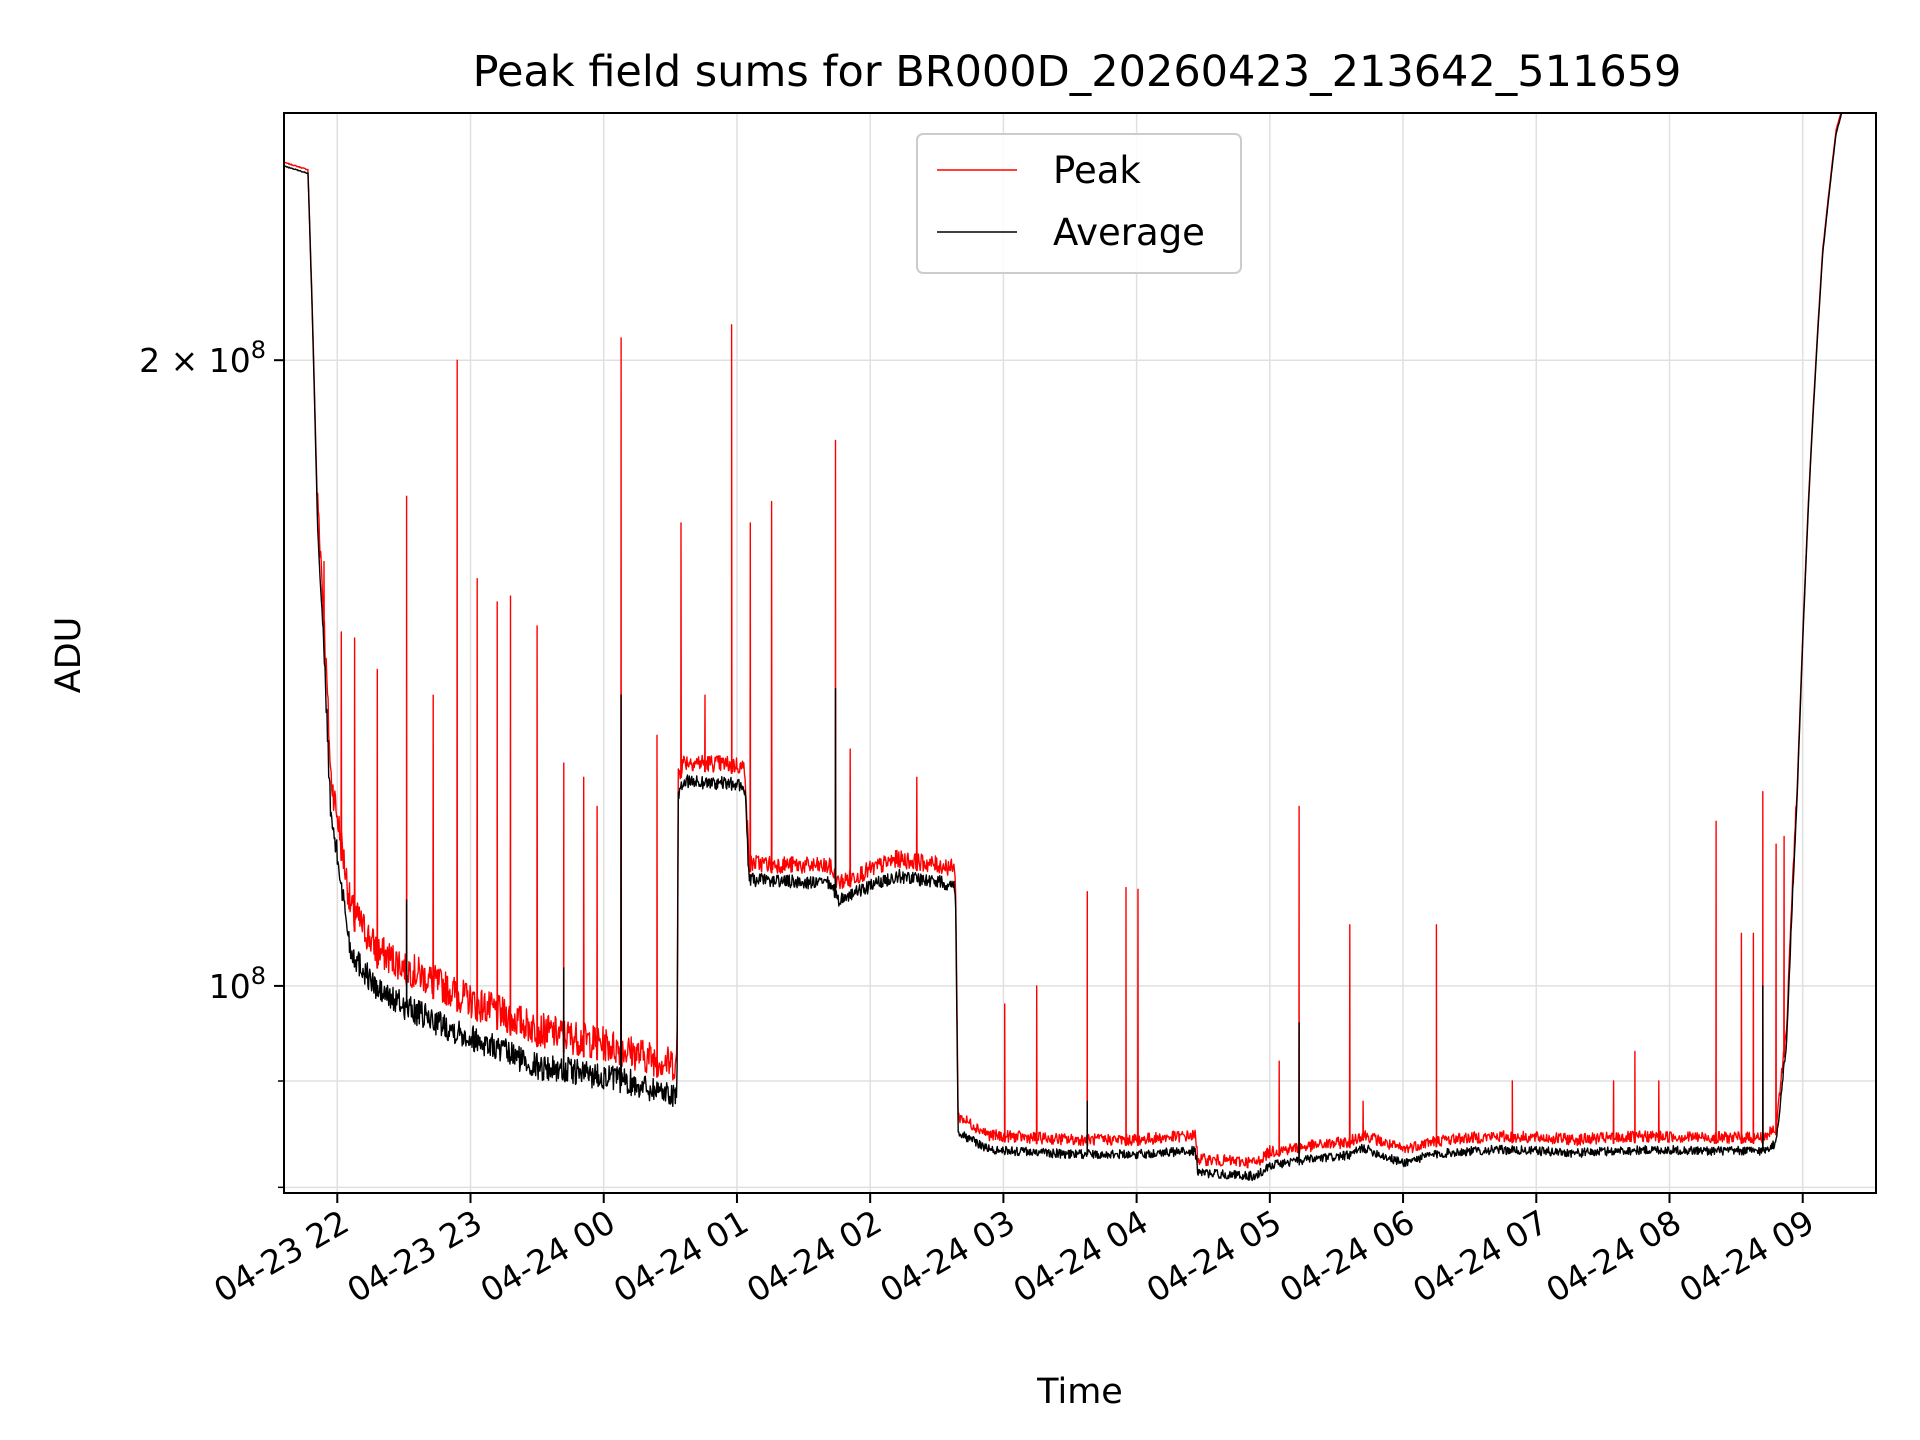  I want to click on legend-peak-label: Peak, so click(1097, 170).